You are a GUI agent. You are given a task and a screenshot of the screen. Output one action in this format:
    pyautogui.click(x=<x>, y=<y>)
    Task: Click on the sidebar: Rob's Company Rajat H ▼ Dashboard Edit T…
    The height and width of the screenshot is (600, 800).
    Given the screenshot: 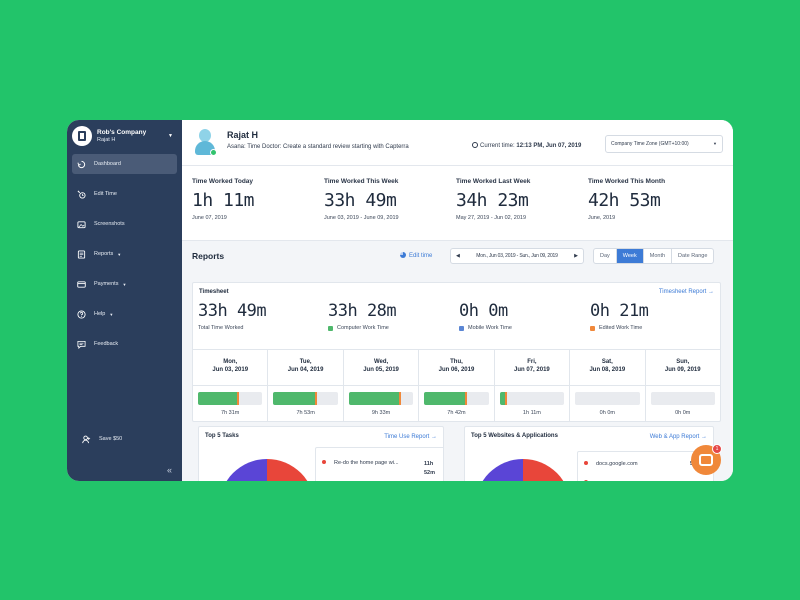 What is the action you would take?
    pyautogui.click(x=124, y=300)
    